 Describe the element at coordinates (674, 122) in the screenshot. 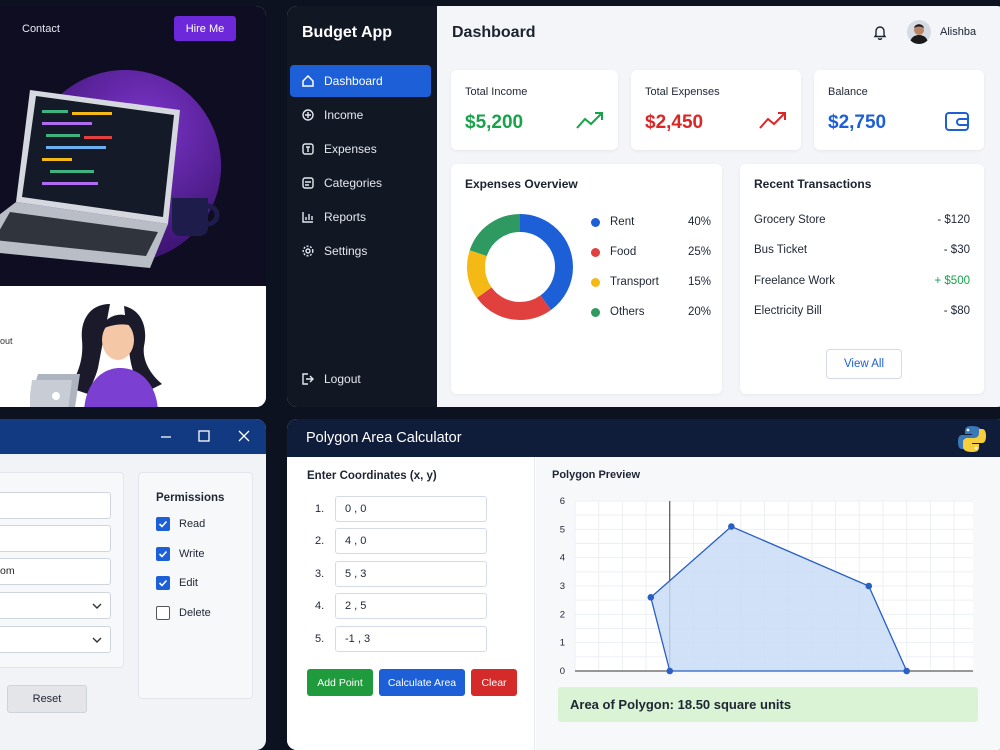

I see `stat-value: $2,450` at that location.